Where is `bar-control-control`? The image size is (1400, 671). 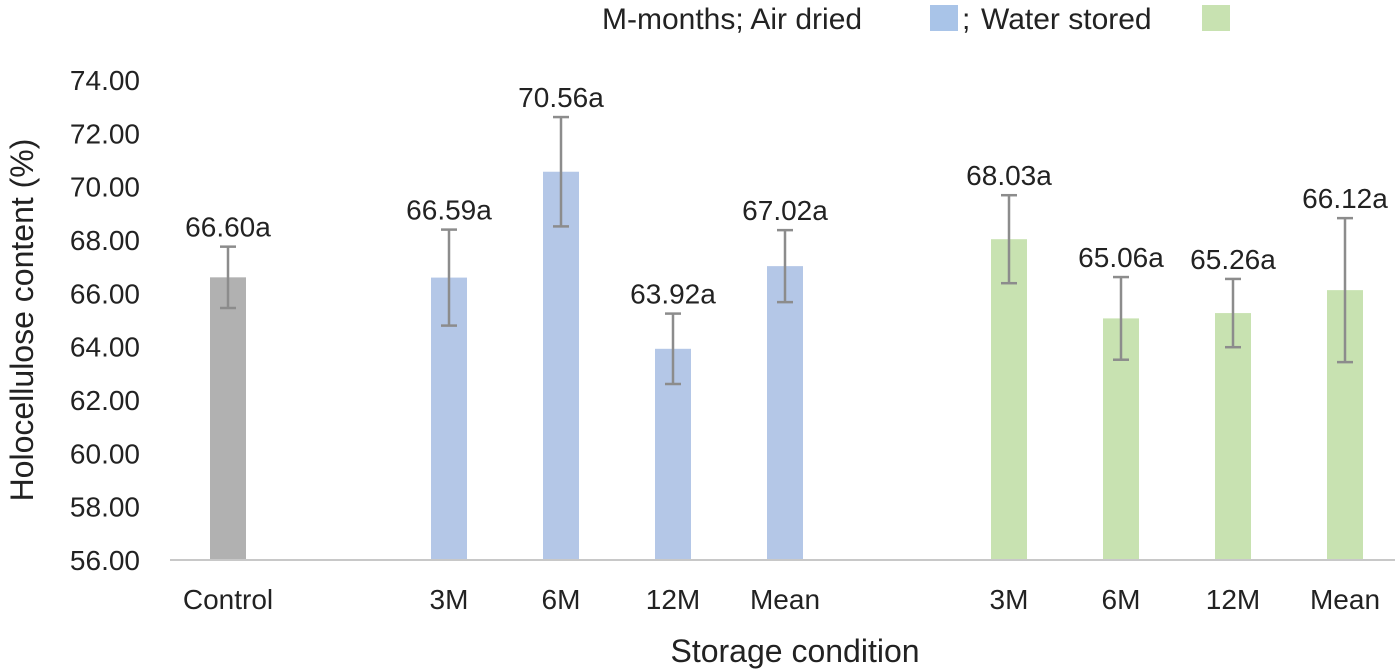 bar-control-control is located at coordinates (228, 418).